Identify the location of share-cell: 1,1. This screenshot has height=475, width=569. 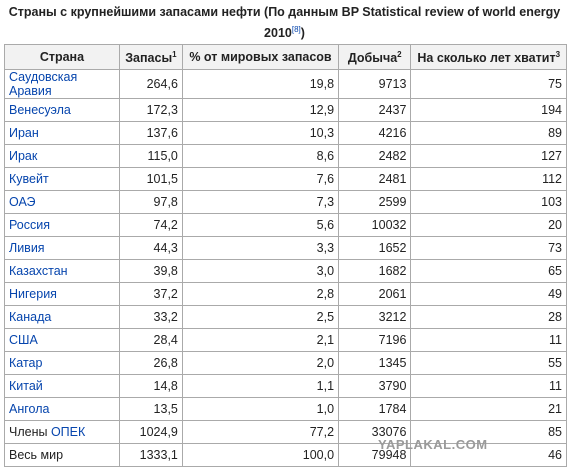
(260, 386).